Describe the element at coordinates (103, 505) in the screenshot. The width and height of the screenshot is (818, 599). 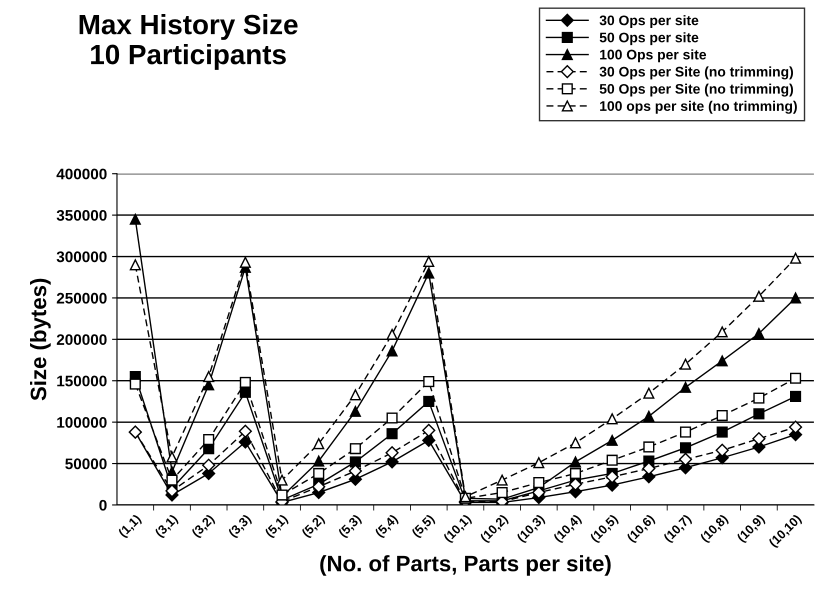
I see `y-tick-label: 0` at that location.